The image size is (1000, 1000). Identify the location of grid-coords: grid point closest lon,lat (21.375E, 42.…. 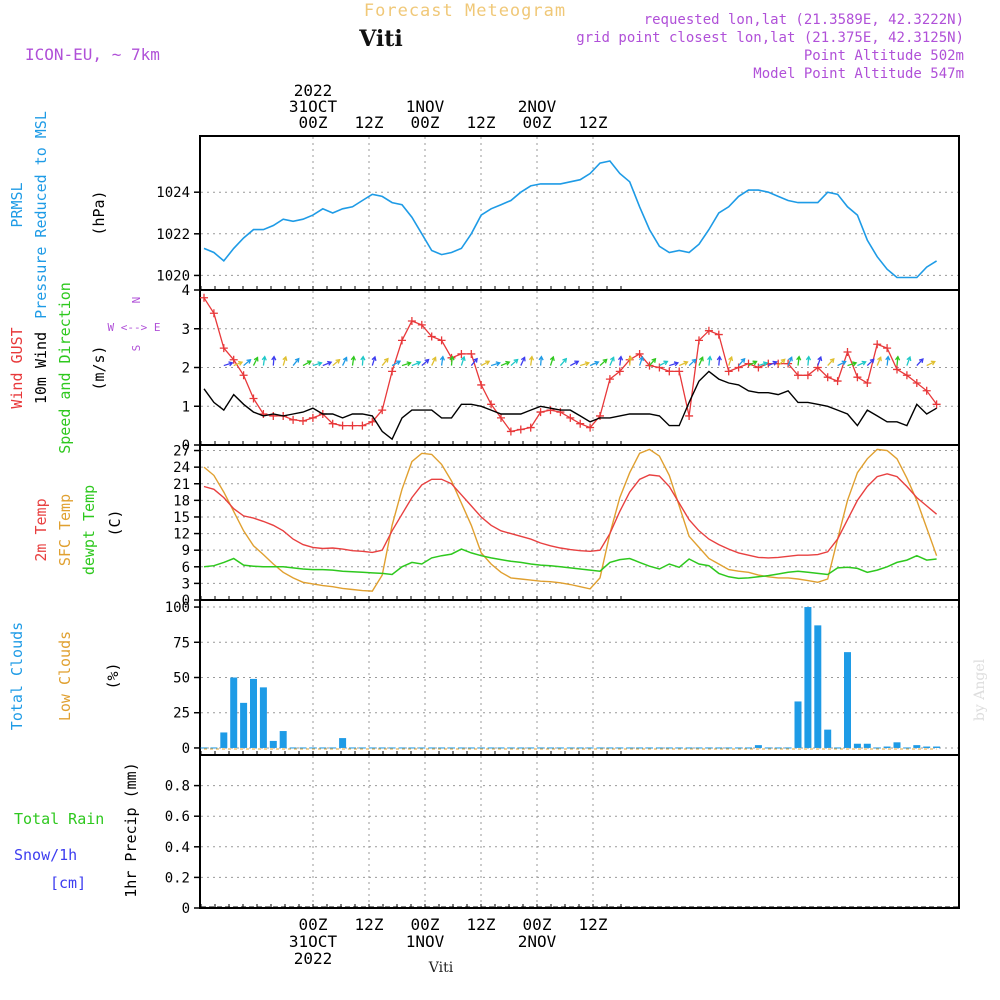
(770, 38).